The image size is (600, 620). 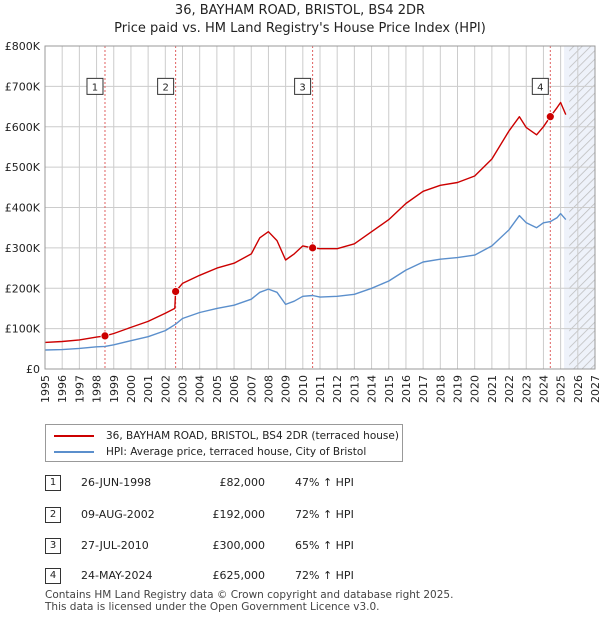 What do you see at coordinates (239, 575) in the screenshot?
I see `transaction-price: £625,000` at bounding box center [239, 575].